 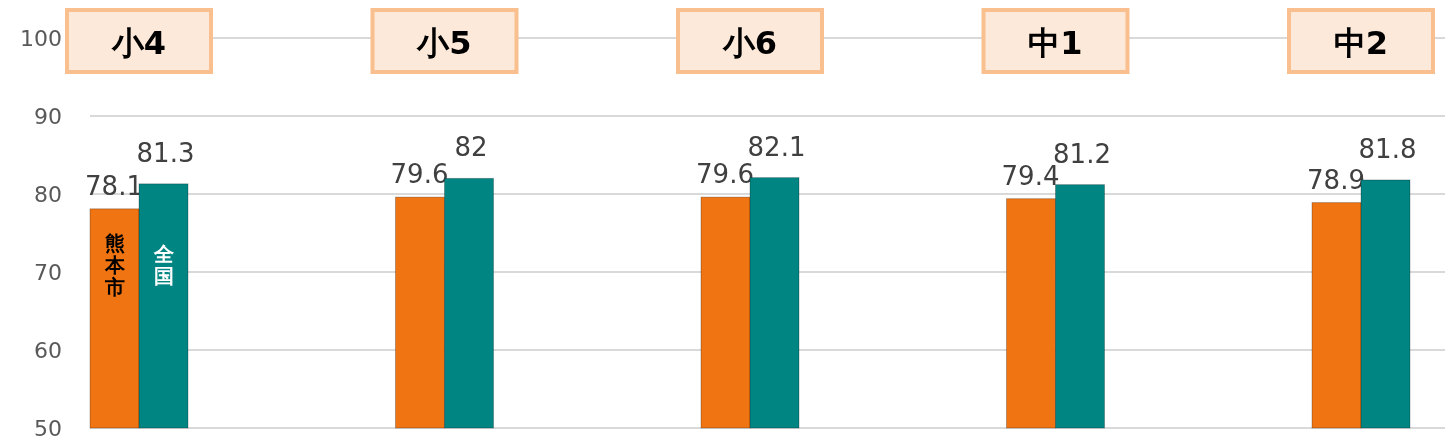 I want to click on category-label: 中1, so click(x=1055, y=41).